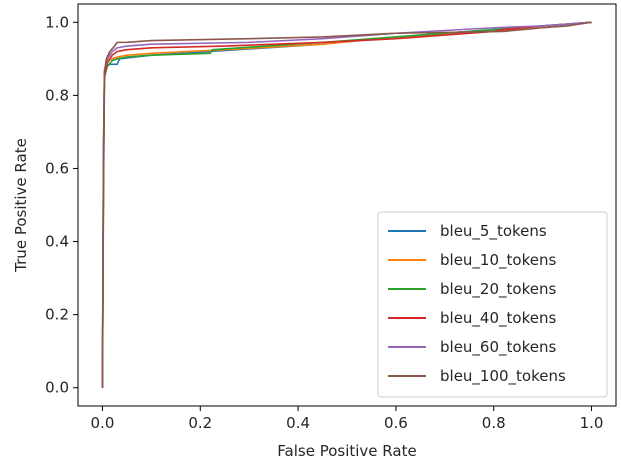 The width and height of the screenshot is (621, 463). What do you see at coordinates (346, 451) in the screenshot?
I see `x-axis-label: False Positive Rate` at bounding box center [346, 451].